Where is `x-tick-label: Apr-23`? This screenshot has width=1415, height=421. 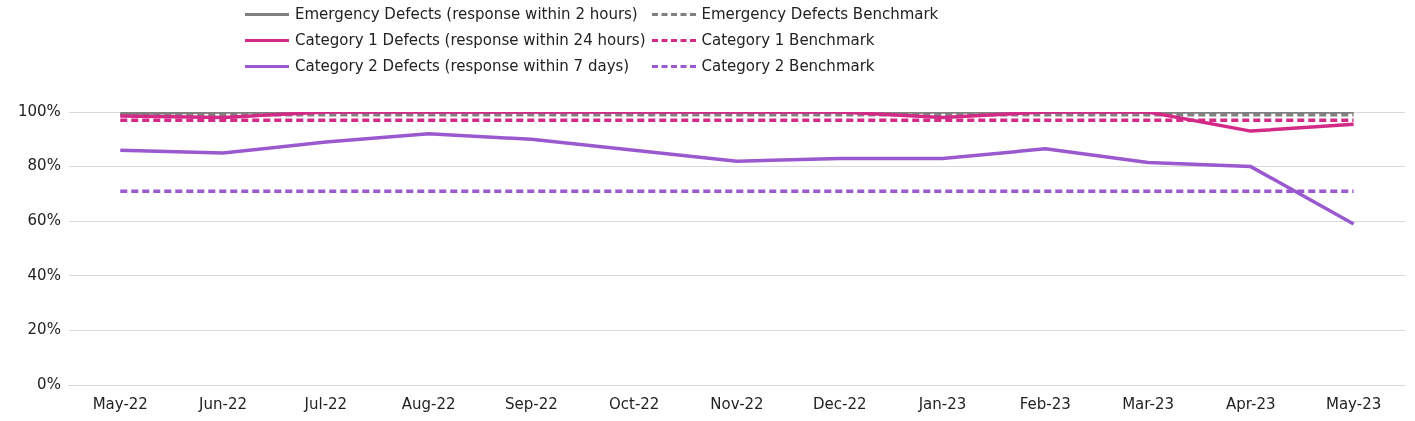 x-tick-label: Apr-23 is located at coordinates (1251, 403).